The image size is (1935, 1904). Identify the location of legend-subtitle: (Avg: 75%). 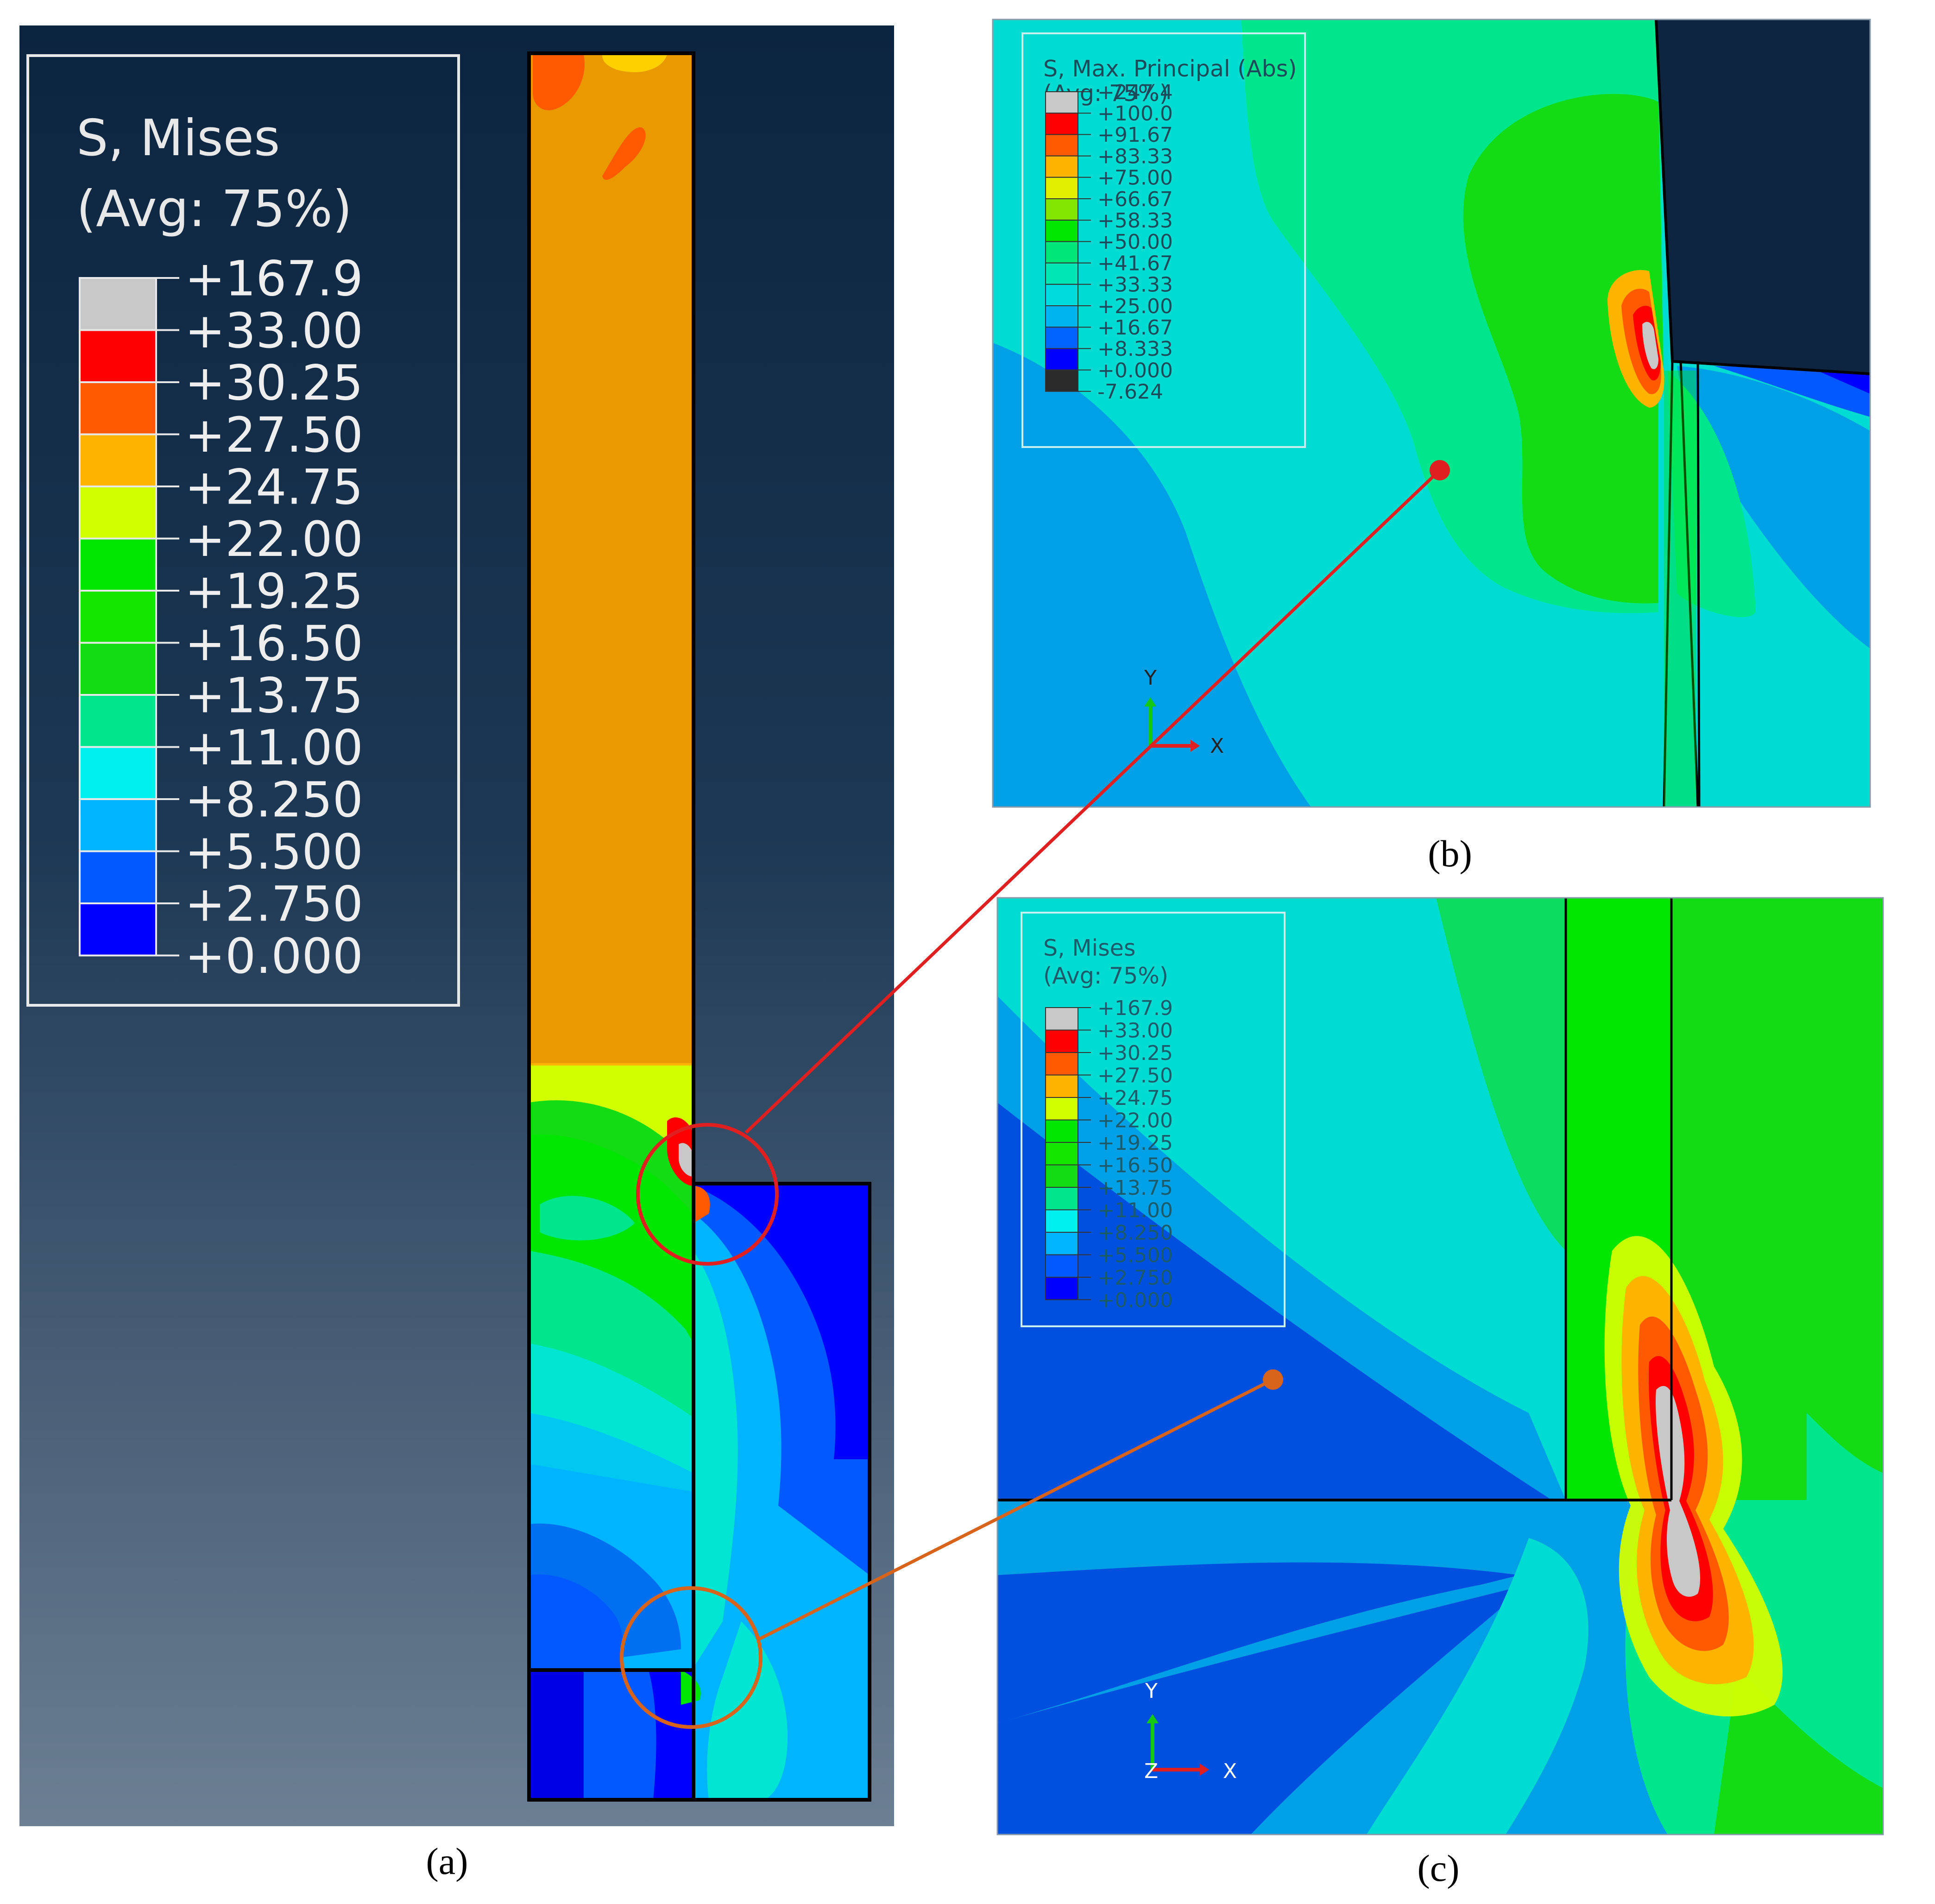
(1105, 976).